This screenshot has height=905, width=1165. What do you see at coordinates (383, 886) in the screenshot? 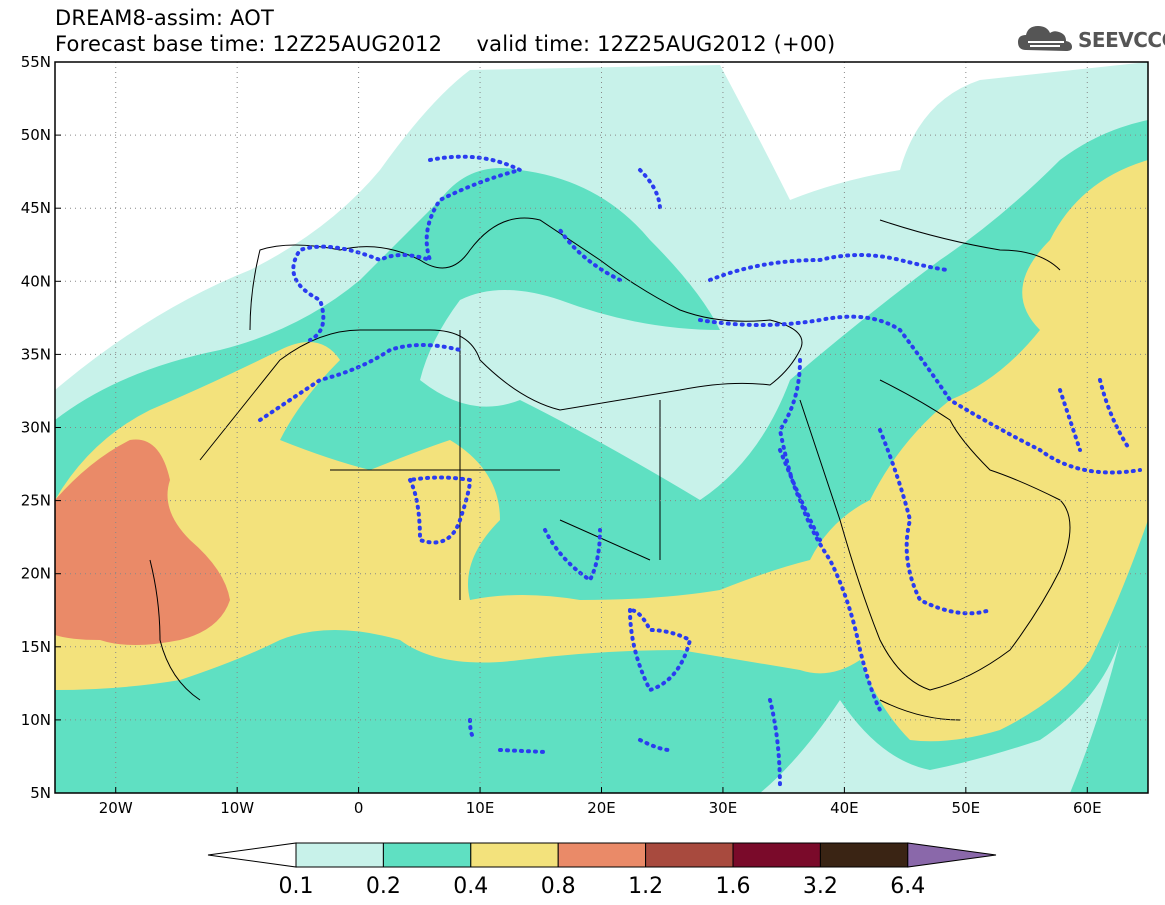
I see `colorbar-level-label: 0.2` at bounding box center [383, 886].